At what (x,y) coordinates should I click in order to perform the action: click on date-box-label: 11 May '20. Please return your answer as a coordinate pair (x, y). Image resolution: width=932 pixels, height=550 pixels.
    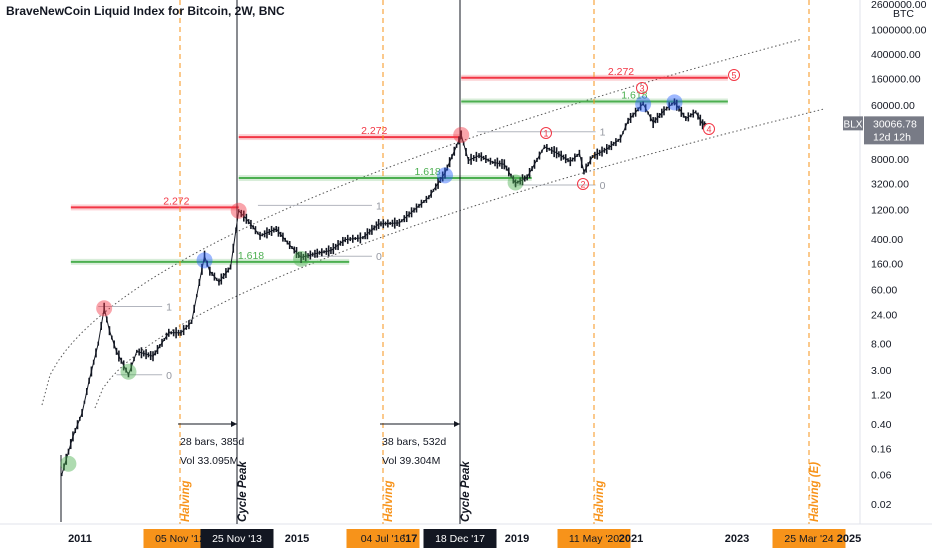
    Looking at the image, I should click on (594, 539).